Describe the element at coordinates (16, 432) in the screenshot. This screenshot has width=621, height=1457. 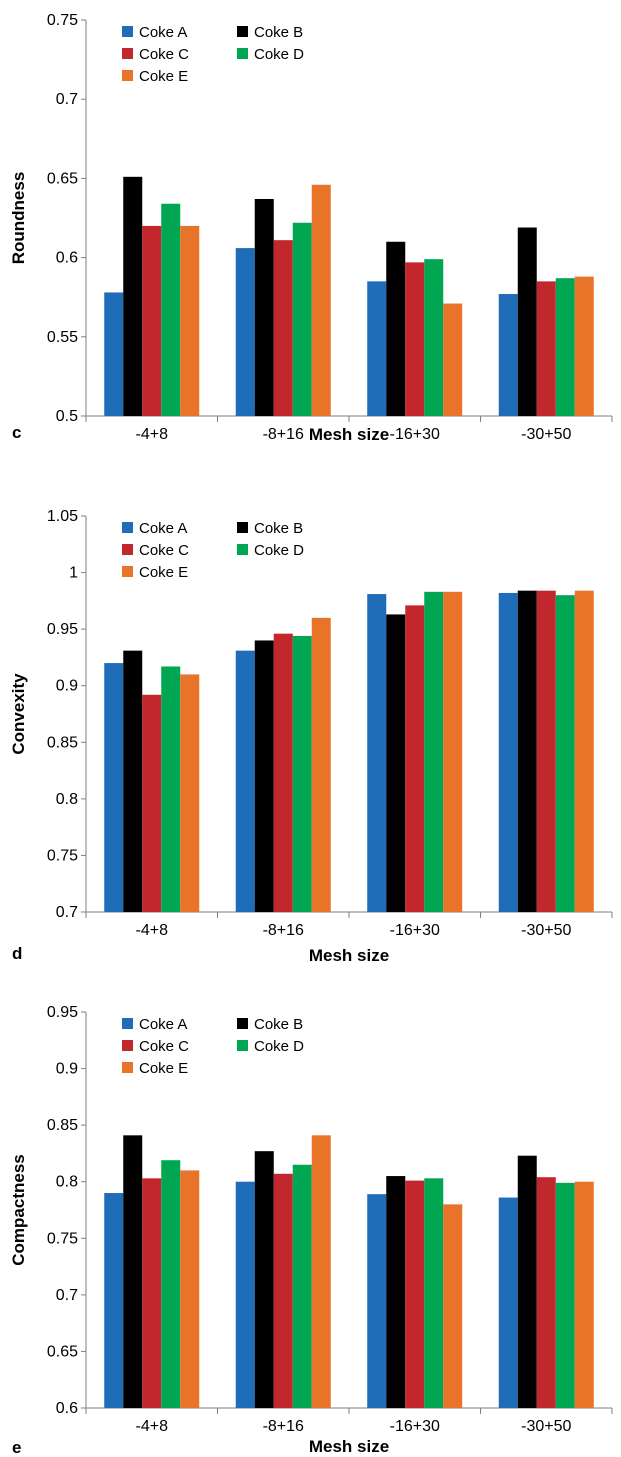
I see `panel-label: c` at that location.